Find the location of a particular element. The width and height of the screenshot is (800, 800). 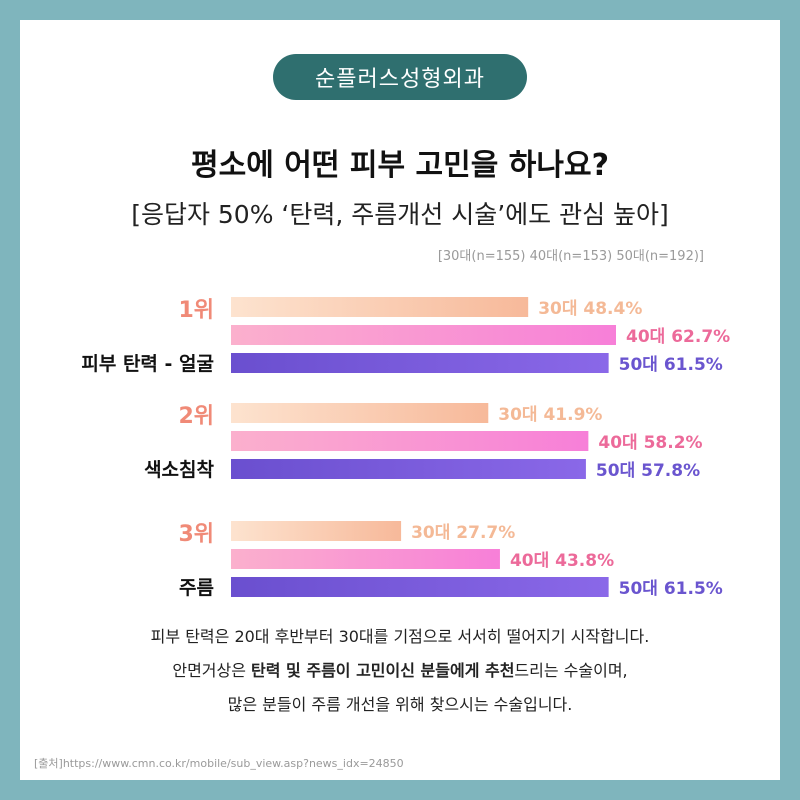

bar-value-label: 30대 41.9% is located at coordinates (550, 415).